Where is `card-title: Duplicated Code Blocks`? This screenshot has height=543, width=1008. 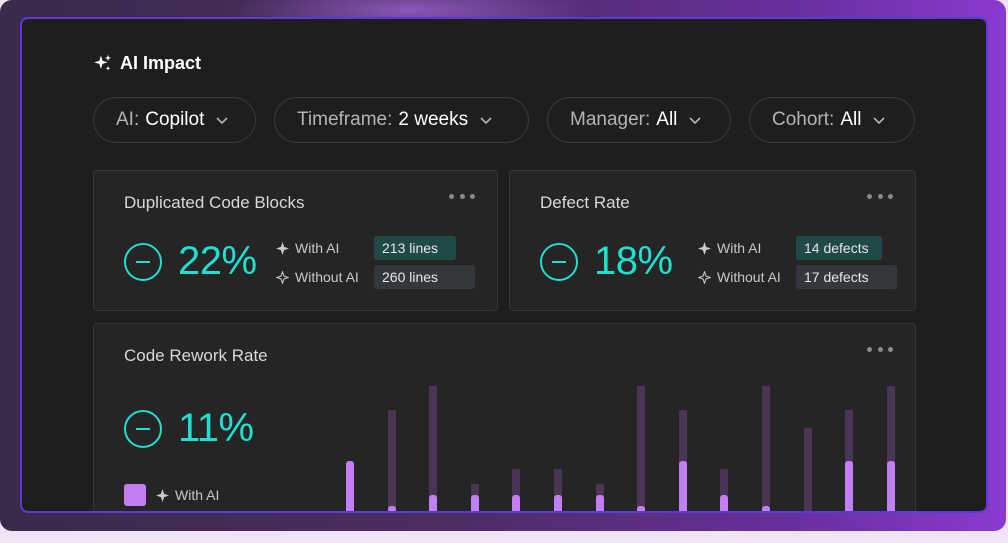 card-title: Duplicated Code Blocks is located at coordinates (214, 202).